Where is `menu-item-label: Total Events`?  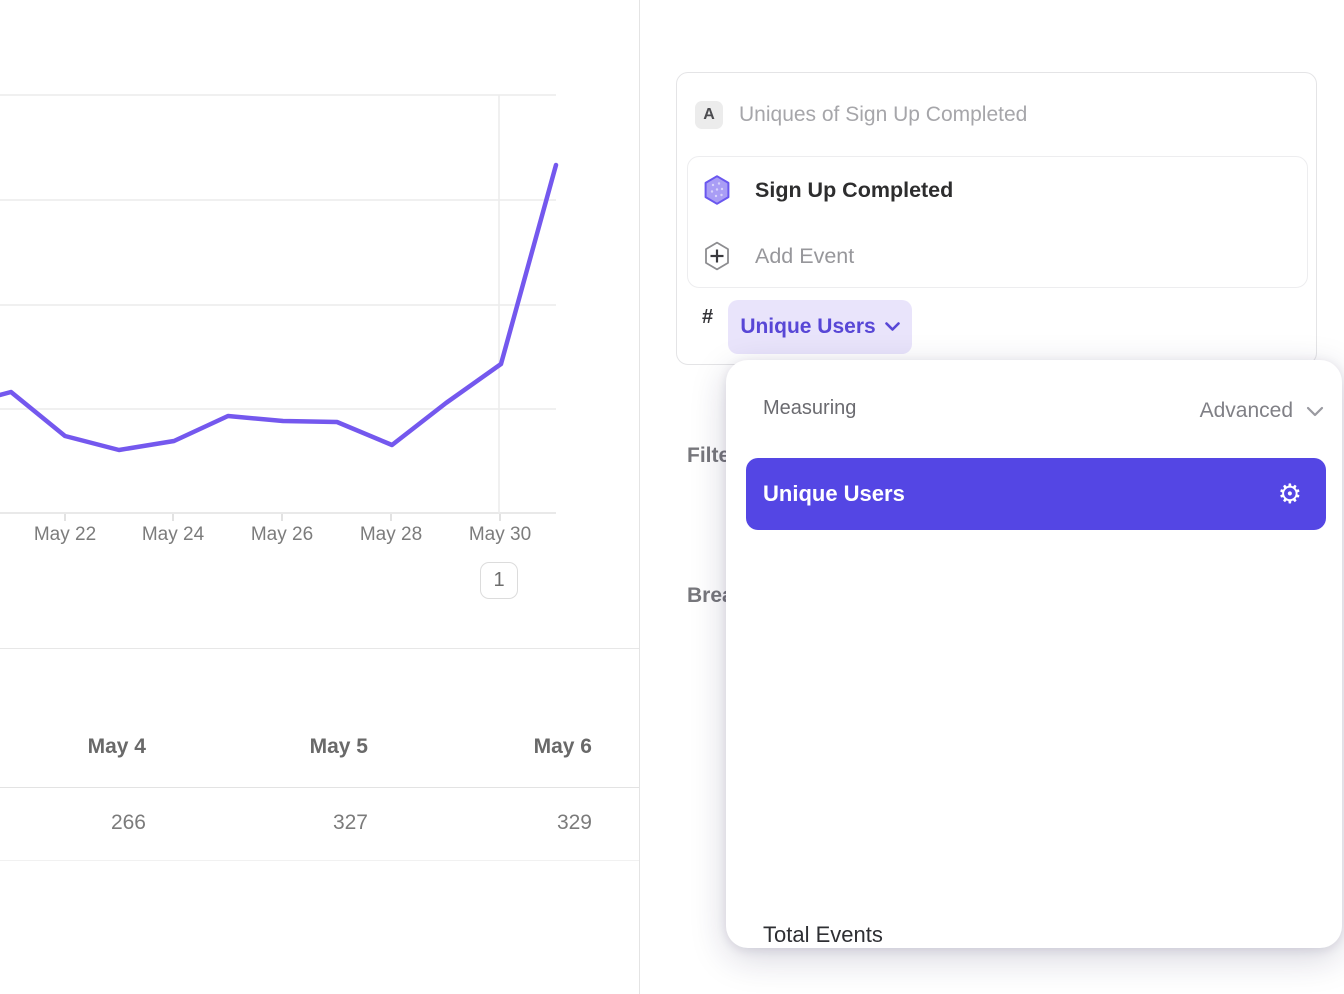 menu-item-label: Total Events is located at coordinates (823, 934).